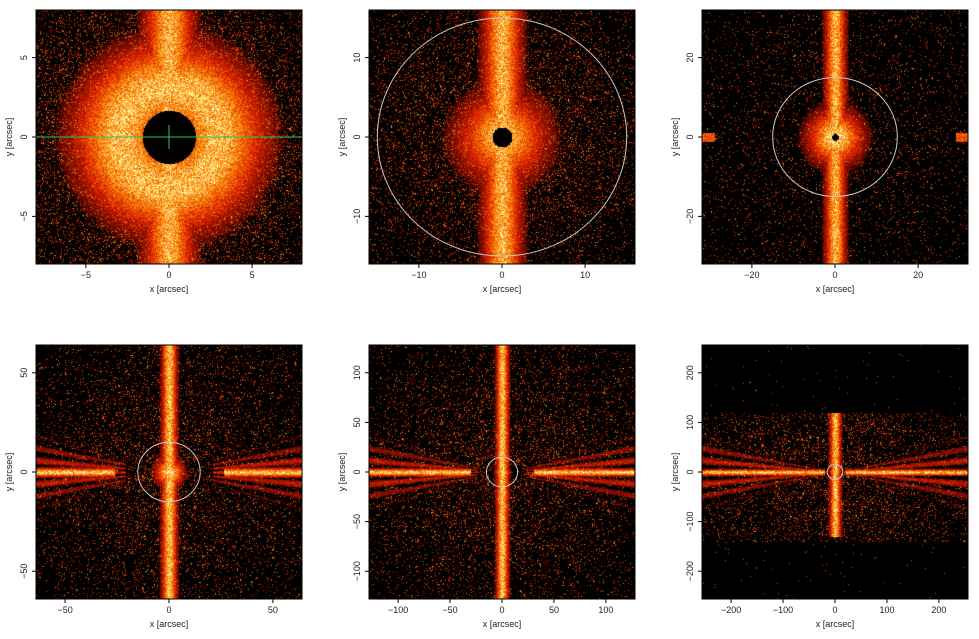  I want to click on image-panel-2: −10 0 10 −10 0 10 x [arcsec] y [arcsec], so click(486, 151).